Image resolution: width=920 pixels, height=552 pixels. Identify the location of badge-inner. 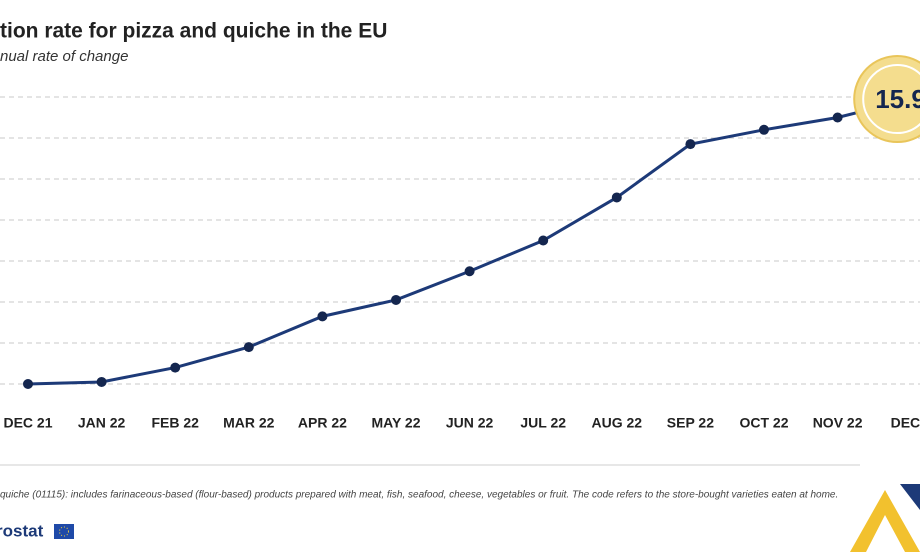
(891, 99).